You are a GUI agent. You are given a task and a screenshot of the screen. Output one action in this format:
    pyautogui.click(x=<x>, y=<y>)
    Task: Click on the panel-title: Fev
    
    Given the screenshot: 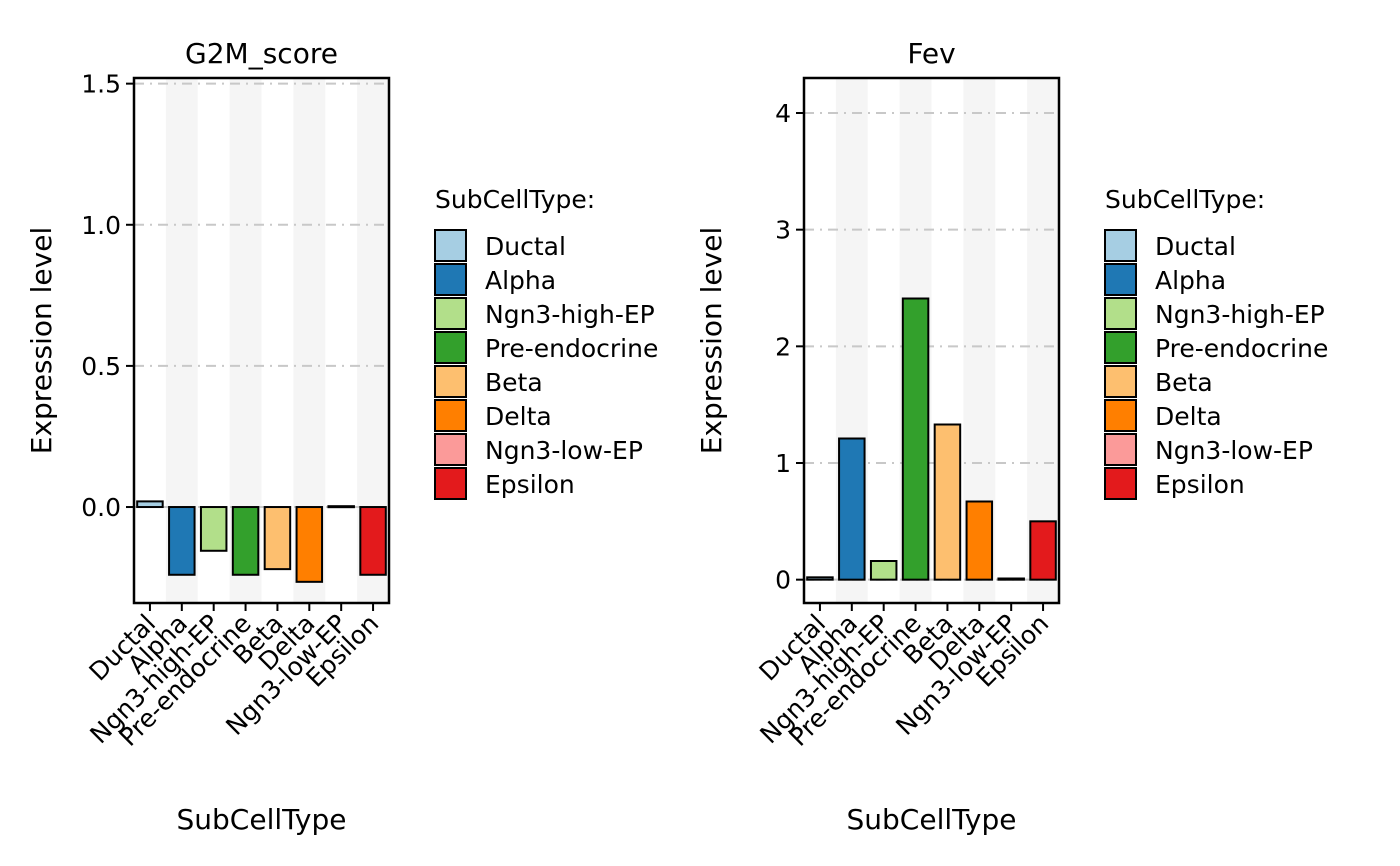 What is the action you would take?
    pyautogui.click(x=931, y=53)
    